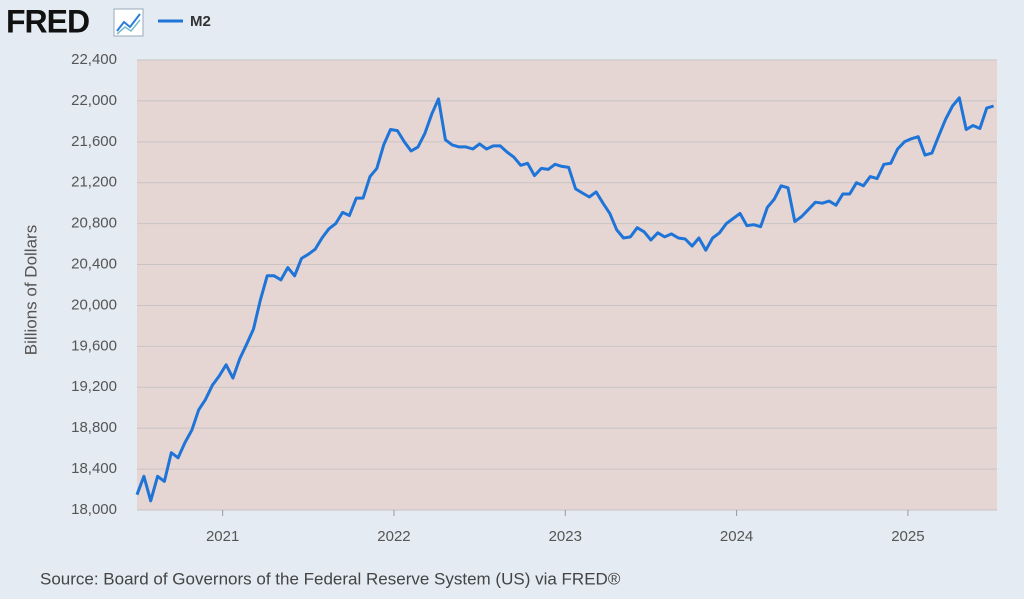  Describe the element at coordinates (565, 536) in the screenshot. I see `x-tick-label: 2023` at that location.